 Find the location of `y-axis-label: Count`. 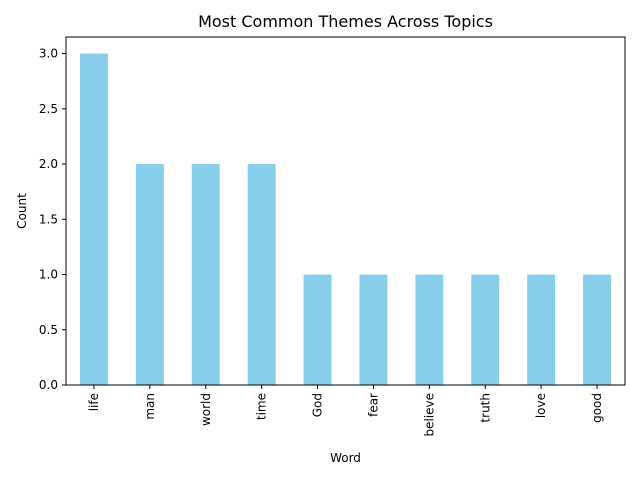

y-axis-label: Count is located at coordinates (22, 211).